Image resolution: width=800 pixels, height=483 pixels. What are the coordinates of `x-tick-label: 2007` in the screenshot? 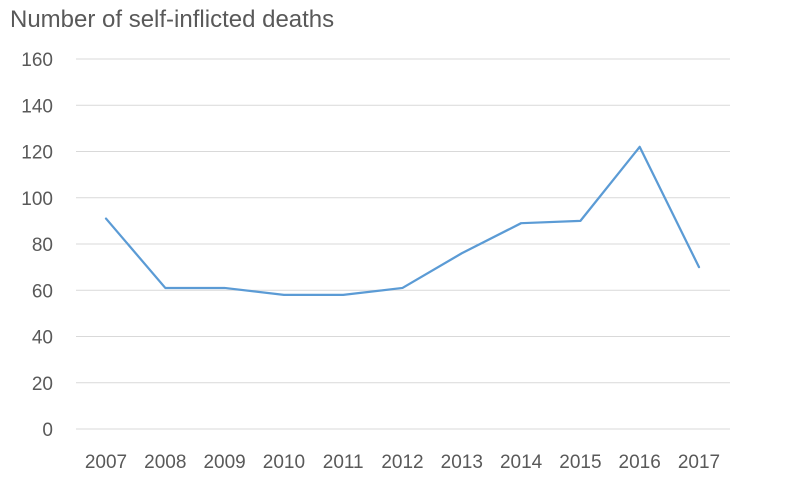 It's located at (106, 462).